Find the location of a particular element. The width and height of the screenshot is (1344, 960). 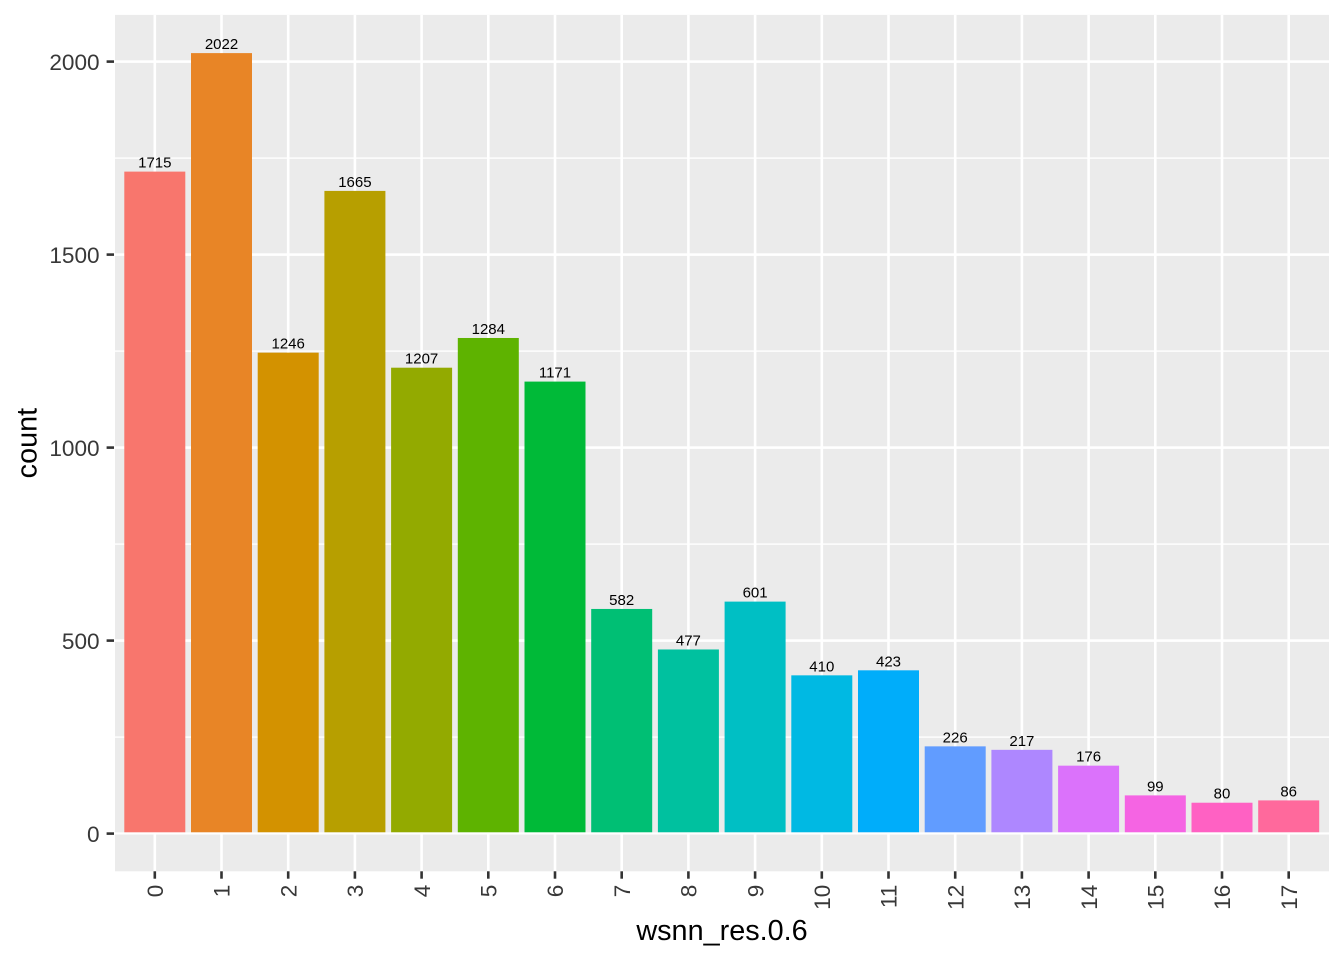

svg-text: 6 is located at coordinates (555, 891).